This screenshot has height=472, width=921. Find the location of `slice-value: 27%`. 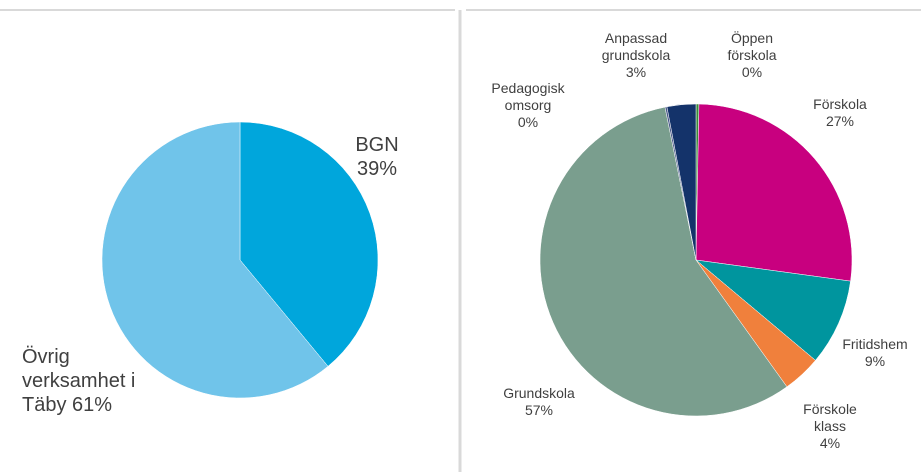

slice-value: 27% is located at coordinates (840, 120).